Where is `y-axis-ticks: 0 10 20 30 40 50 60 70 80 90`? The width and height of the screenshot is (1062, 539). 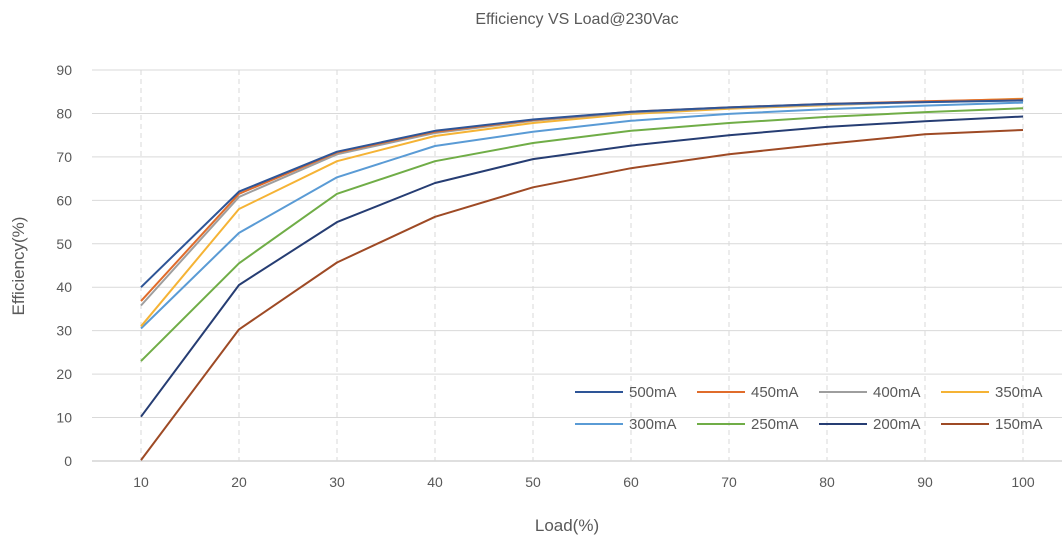
y-axis-ticks: 0 10 20 30 40 50 60 70 80 90 is located at coordinates (64, 265).